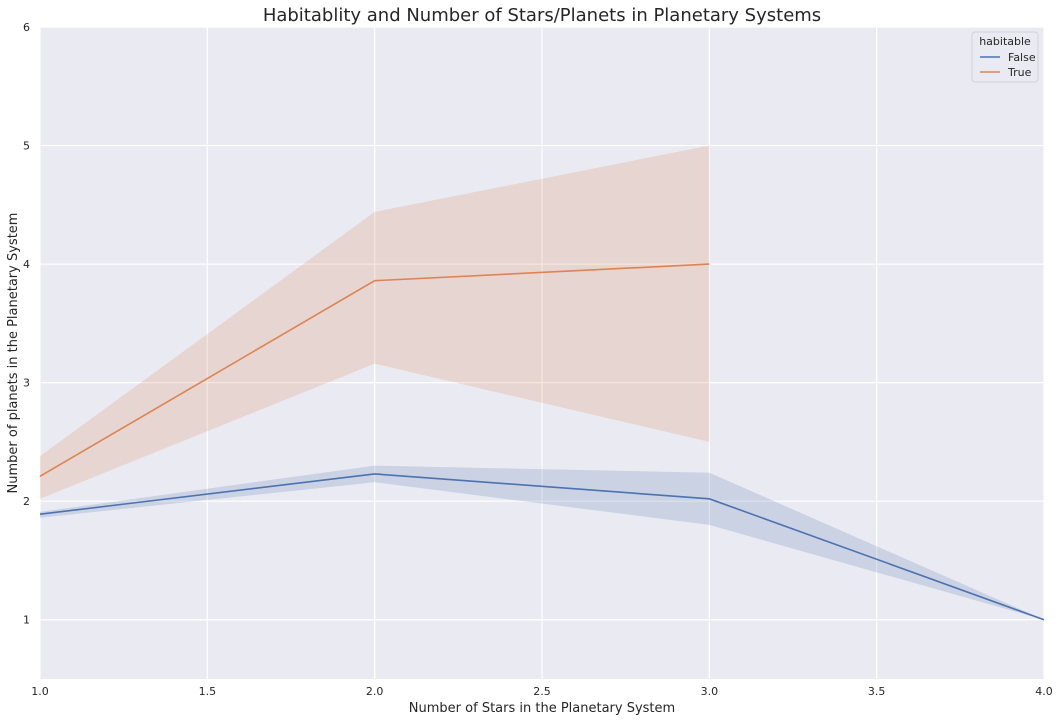  What do you see at coordinates (26, 620) in the screenshot?
I see `y-tick-label: 1` at bounding box center [26, 620].